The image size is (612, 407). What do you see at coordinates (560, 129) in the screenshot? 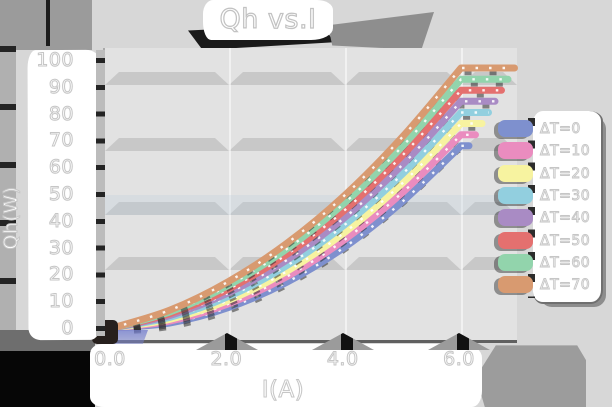
I see `legend-label: ΔT=0` at bounding box center [560, 129].